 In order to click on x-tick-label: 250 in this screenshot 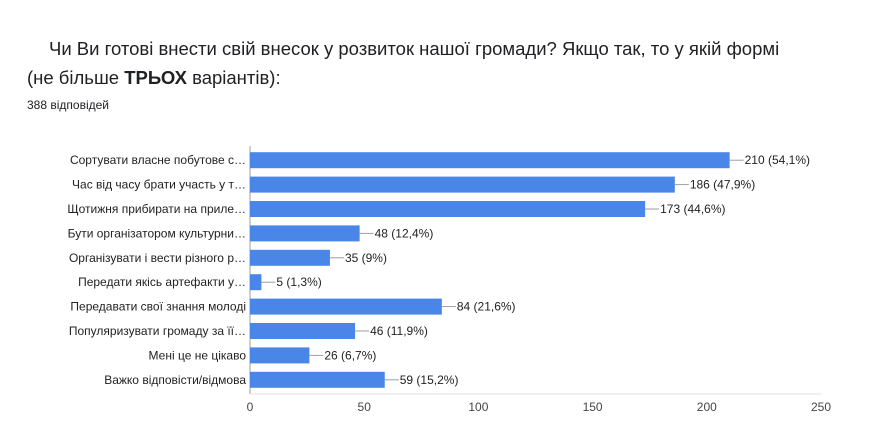, I will do `click(821, 407)`.